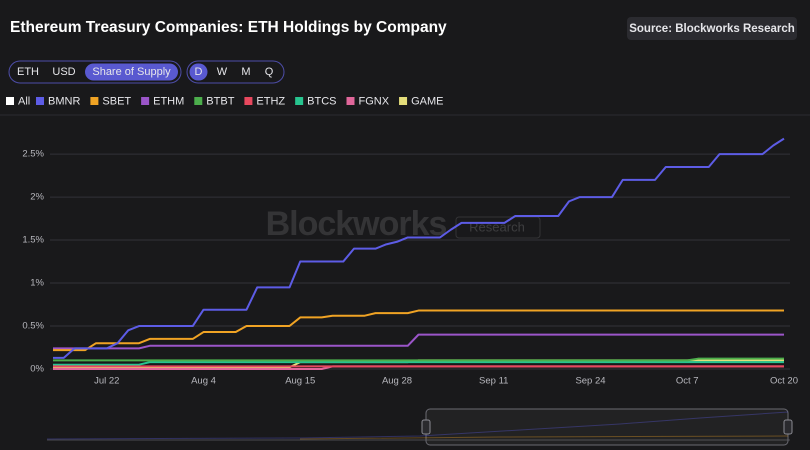 The height and width of the screenshot is (450, 810). What do you see at coordinates (397, 381) in the screenshot?
I see `x-tick-label: Aug 28` at bounding box center [397, 381].